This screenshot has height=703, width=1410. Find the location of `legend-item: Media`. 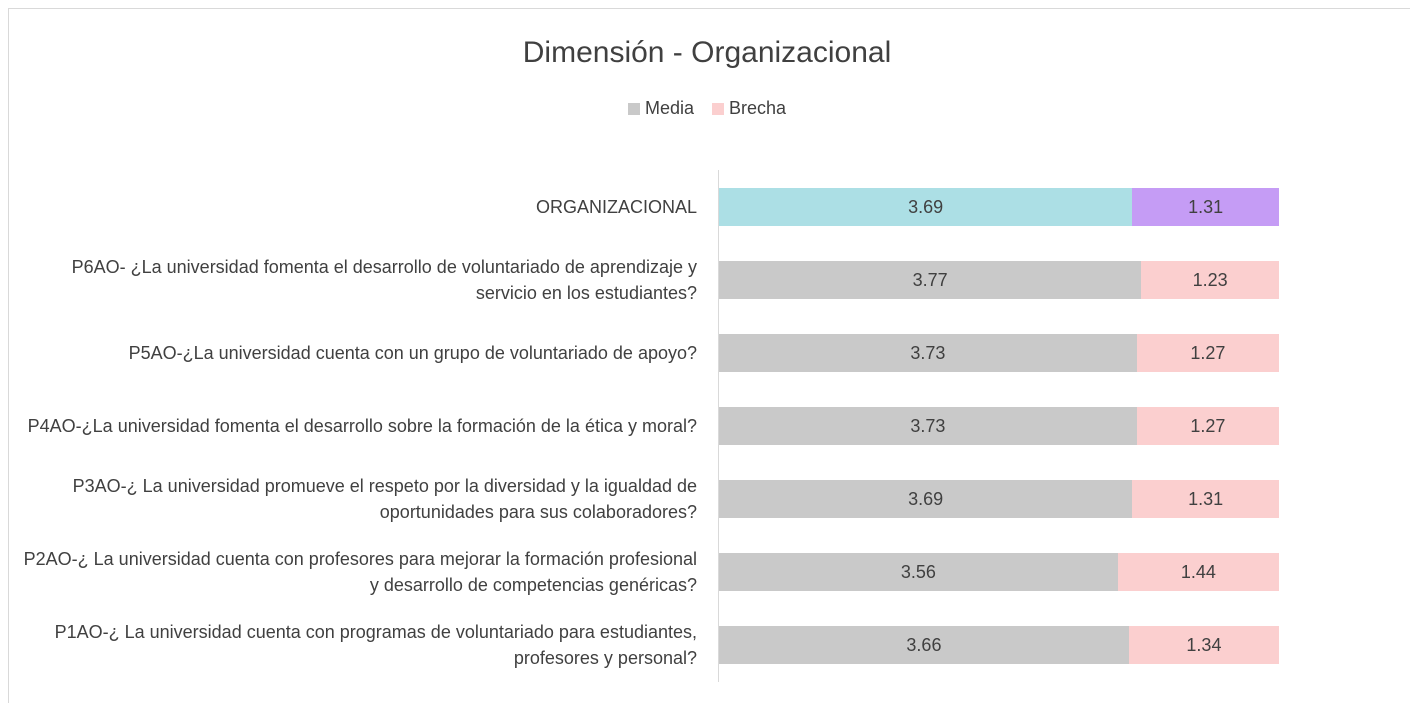

legend-item: Media is located at coordinates (660, 108).